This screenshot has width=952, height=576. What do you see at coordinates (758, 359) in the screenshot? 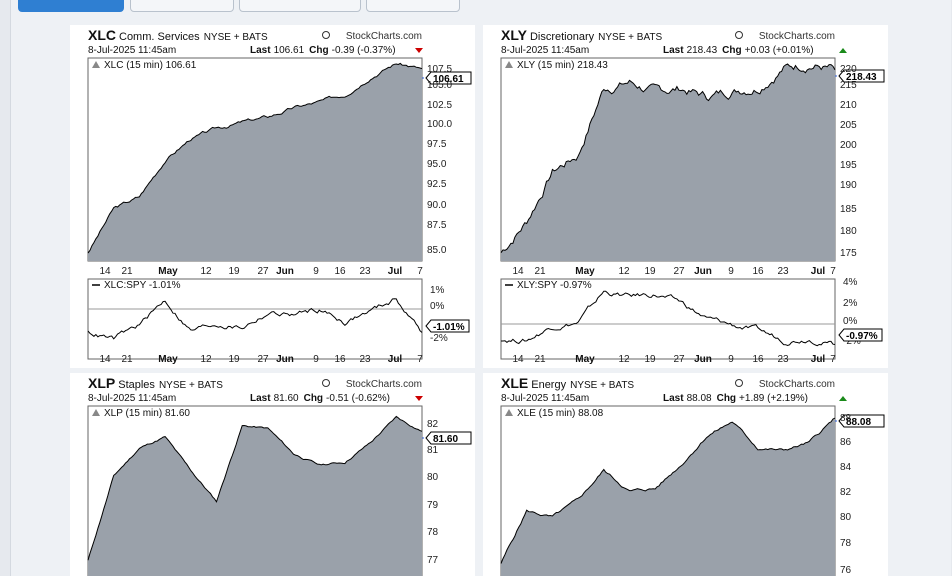
I see `ratio-x-tick-label: 16` at bounding box center [758, 359].